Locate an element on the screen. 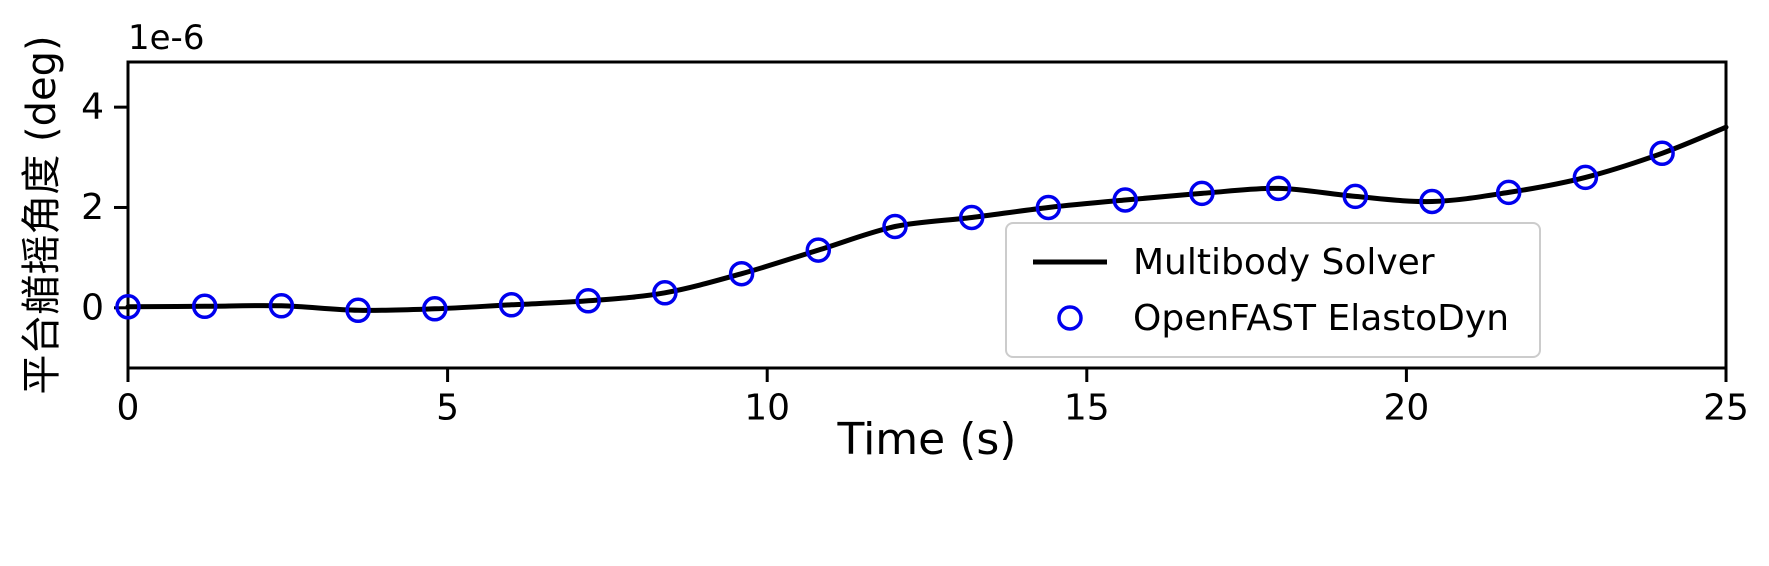 This screenshot has height=566, width=1769. y-axis-offset-text: 1e-6 is located at coordinates (166, 38).